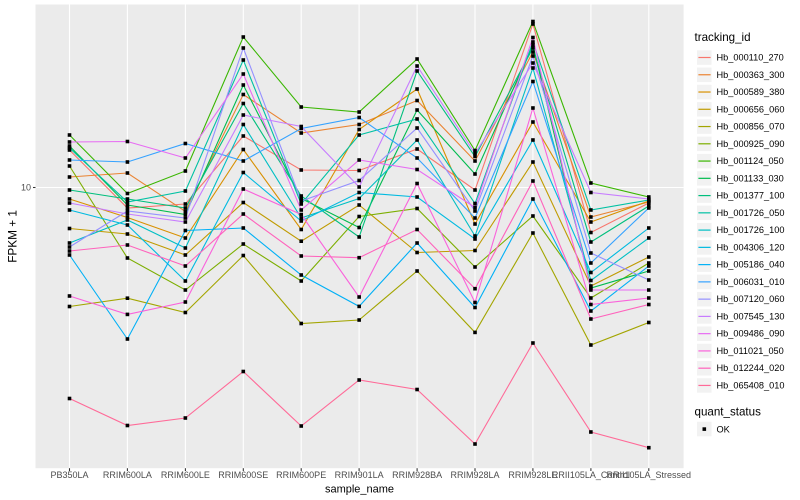 The height and width of the screenshot is (500, 800). What do you see at coordinates (751, 144) in the screenshot?
I see `svg-text: Hb_000925_090` at bounding box center [751, 144].